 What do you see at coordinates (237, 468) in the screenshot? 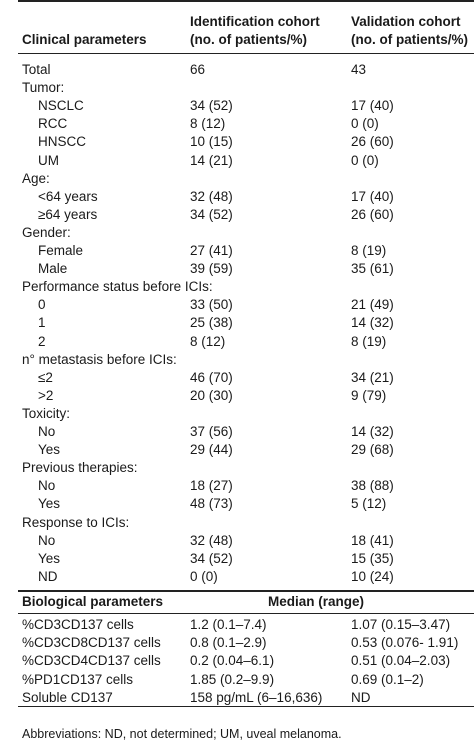
I see `table-row: Previous therapies:` at bounding box center [237, 468].